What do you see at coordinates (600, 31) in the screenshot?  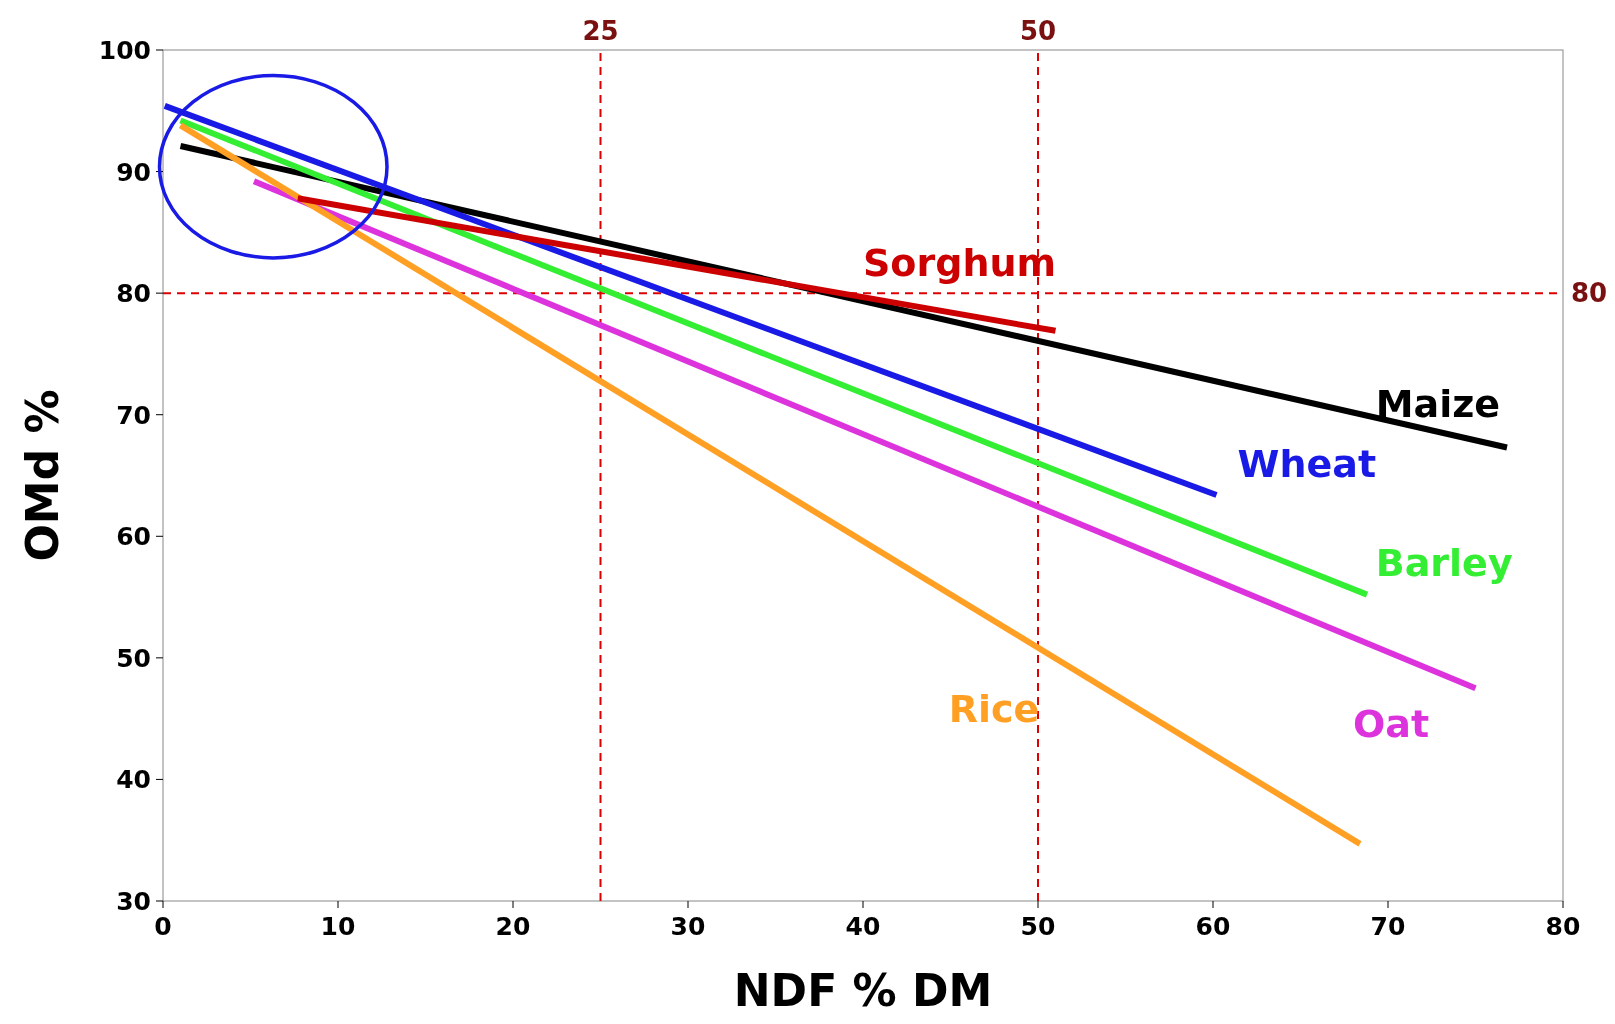 I see `ref-line-label: 25` at bounding box center [600, 31].